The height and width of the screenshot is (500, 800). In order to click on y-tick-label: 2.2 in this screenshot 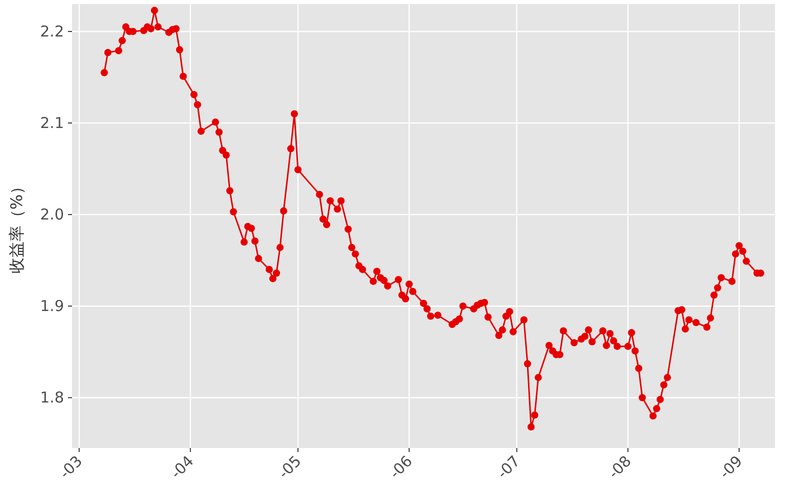, I will do `click(52, 31)`.